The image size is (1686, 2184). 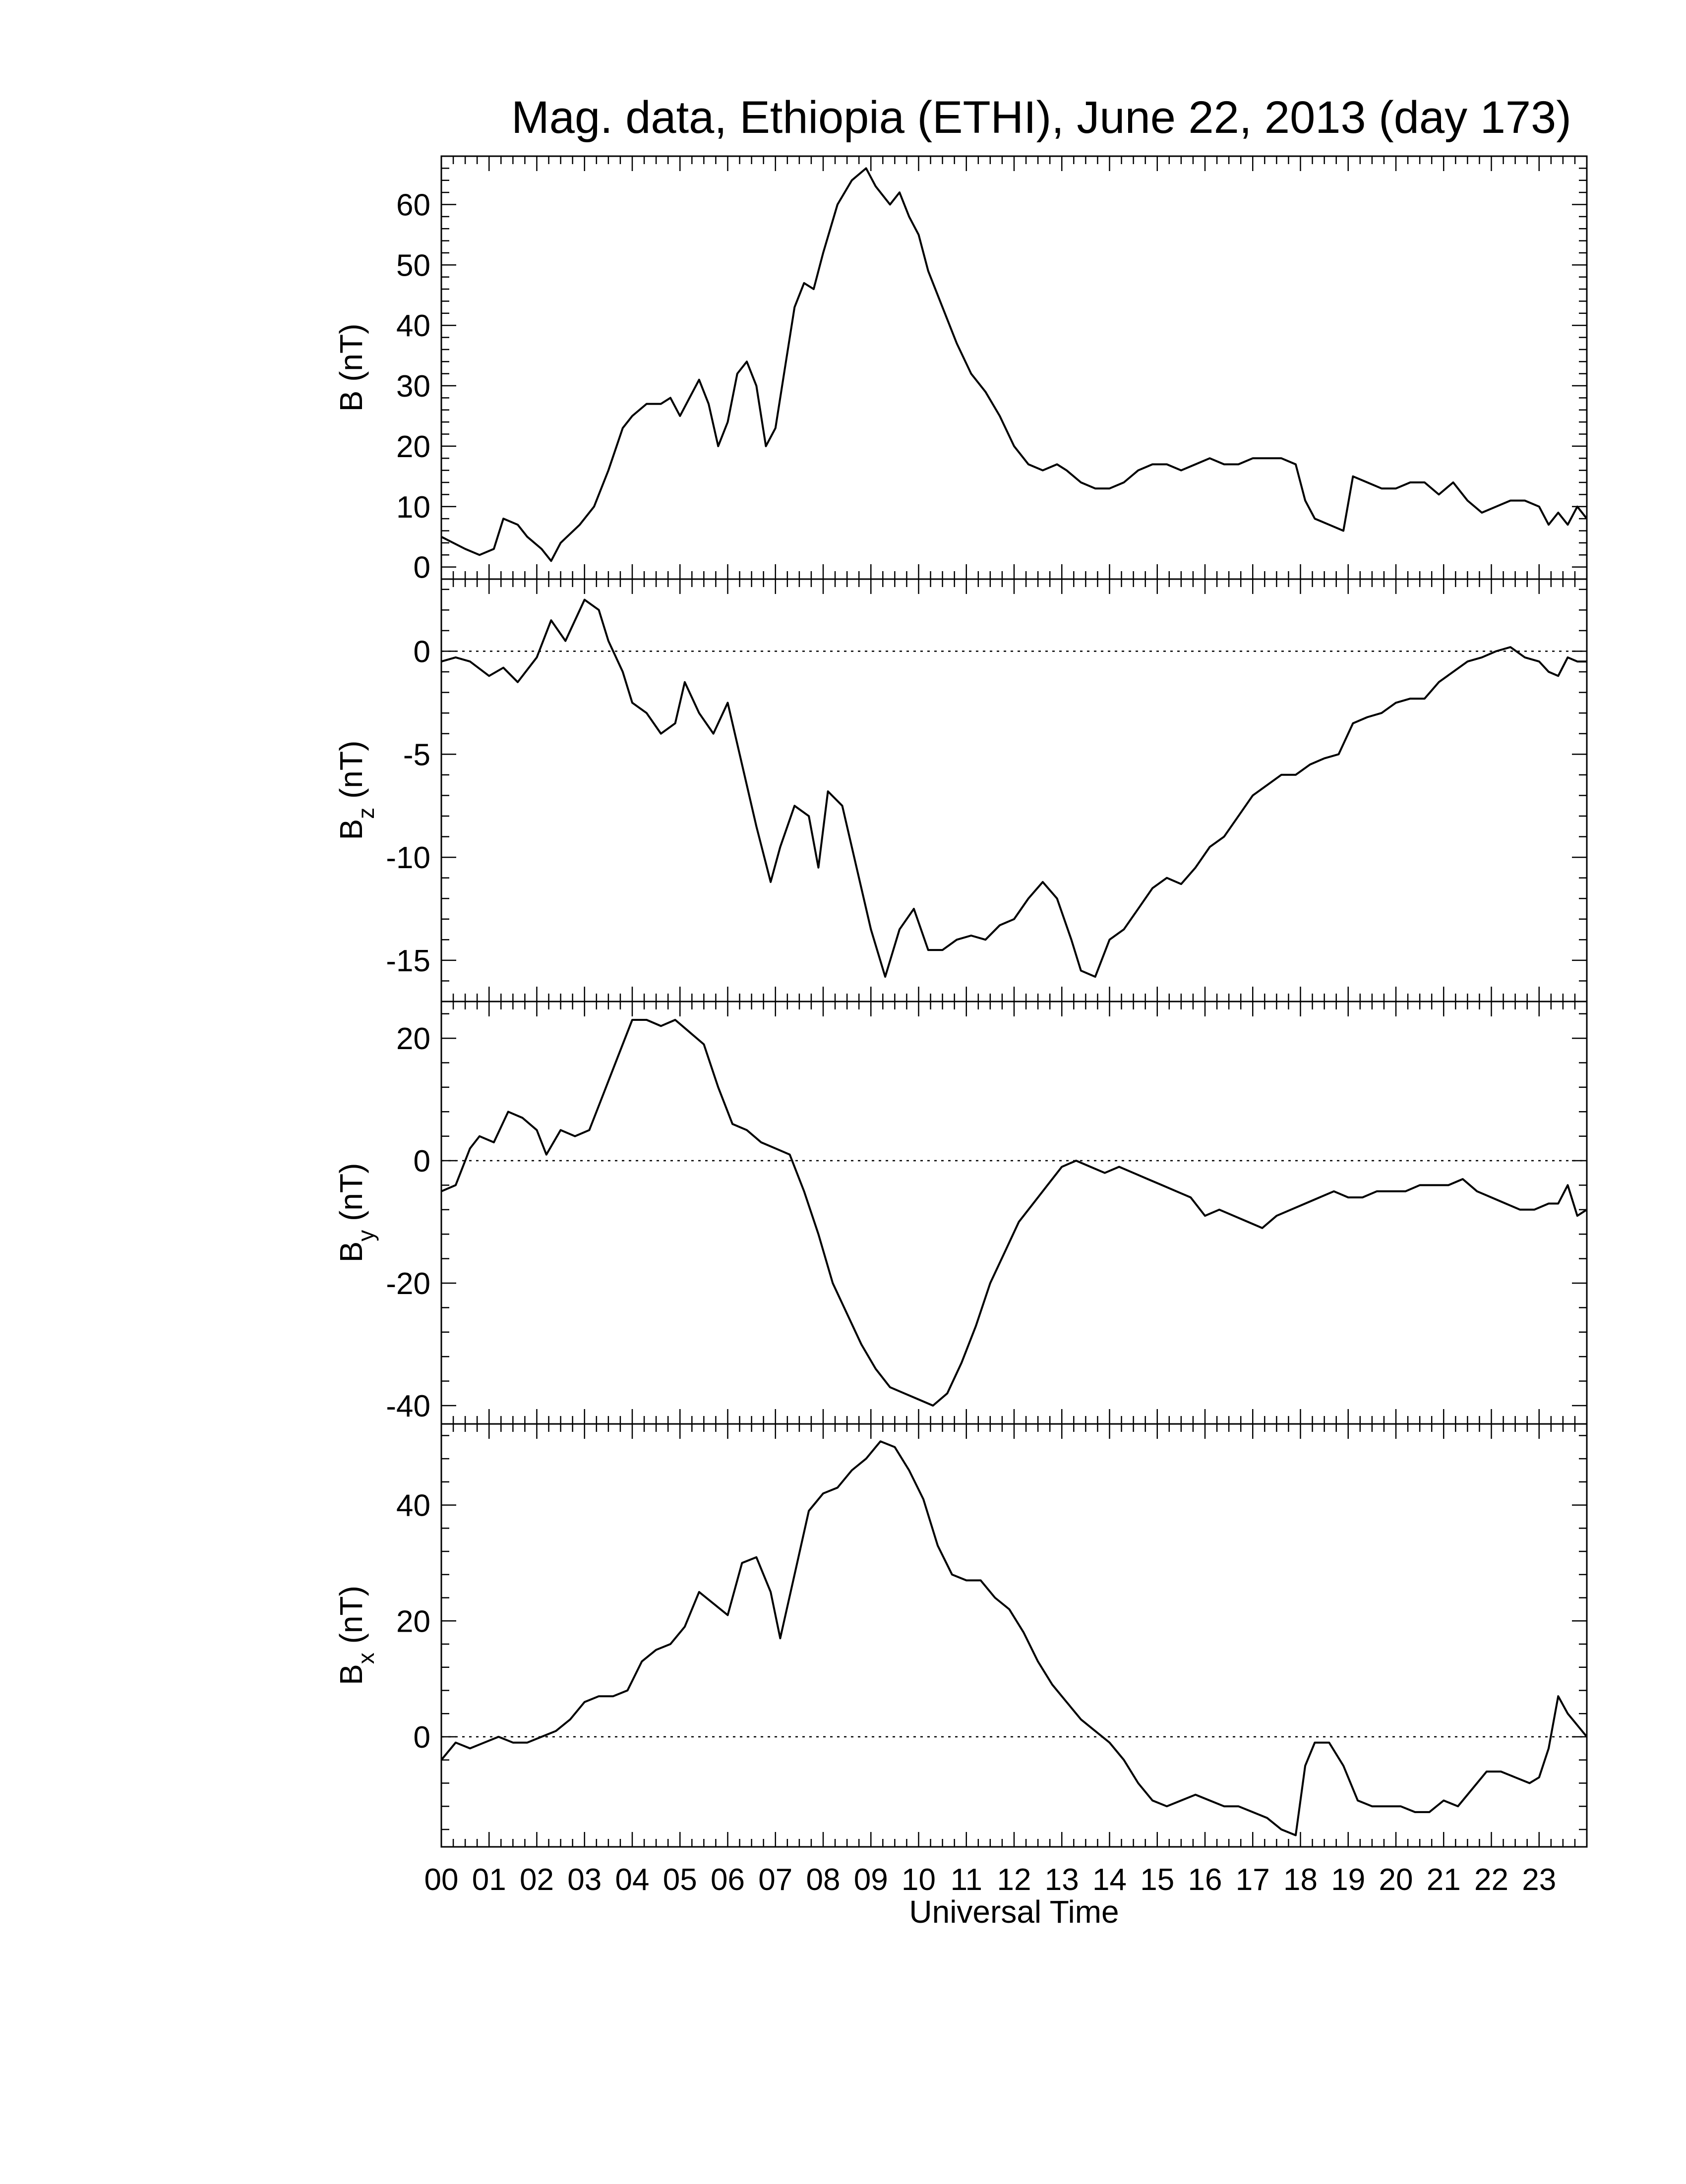 I want to click on y-tick-label: -20, so click(x=408, y=1284).